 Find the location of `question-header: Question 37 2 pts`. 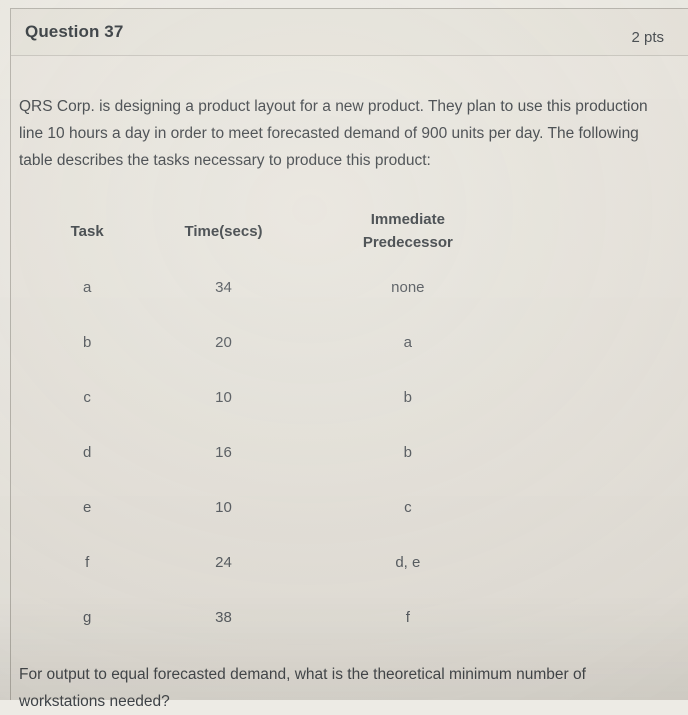

question-header: Question 37 2 pts is located at coordinates (349, 32).